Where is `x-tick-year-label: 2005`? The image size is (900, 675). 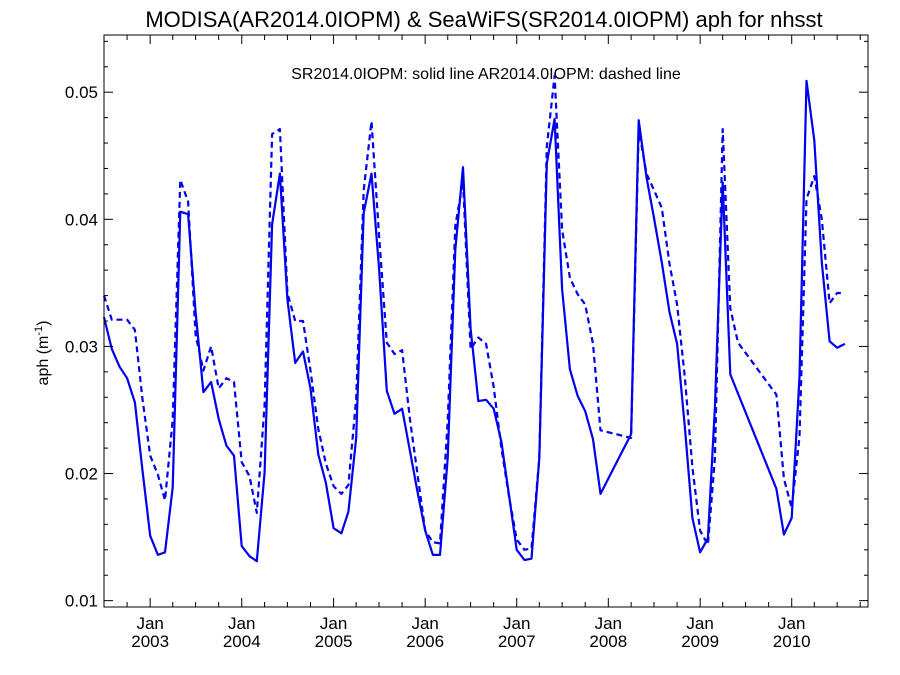
x-tick-year-label: 2005 is located at coordinates (334, 641).